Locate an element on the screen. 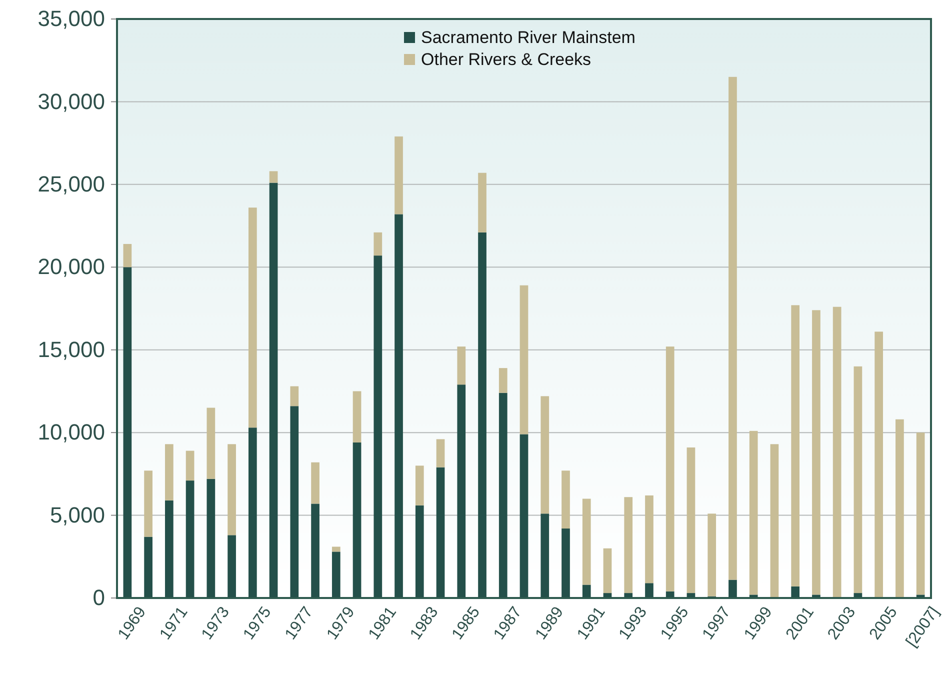  y-tick-label: 25,000 is located at coordinates (71, 183).